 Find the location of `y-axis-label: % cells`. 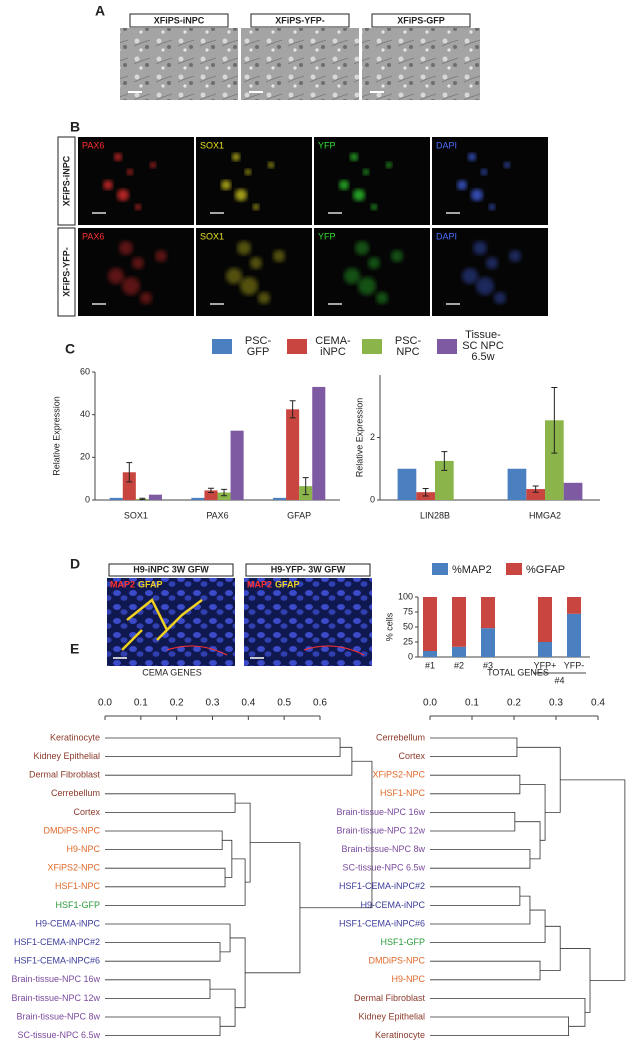

y-axis-label: % cells is located at coordinates (389, 626).